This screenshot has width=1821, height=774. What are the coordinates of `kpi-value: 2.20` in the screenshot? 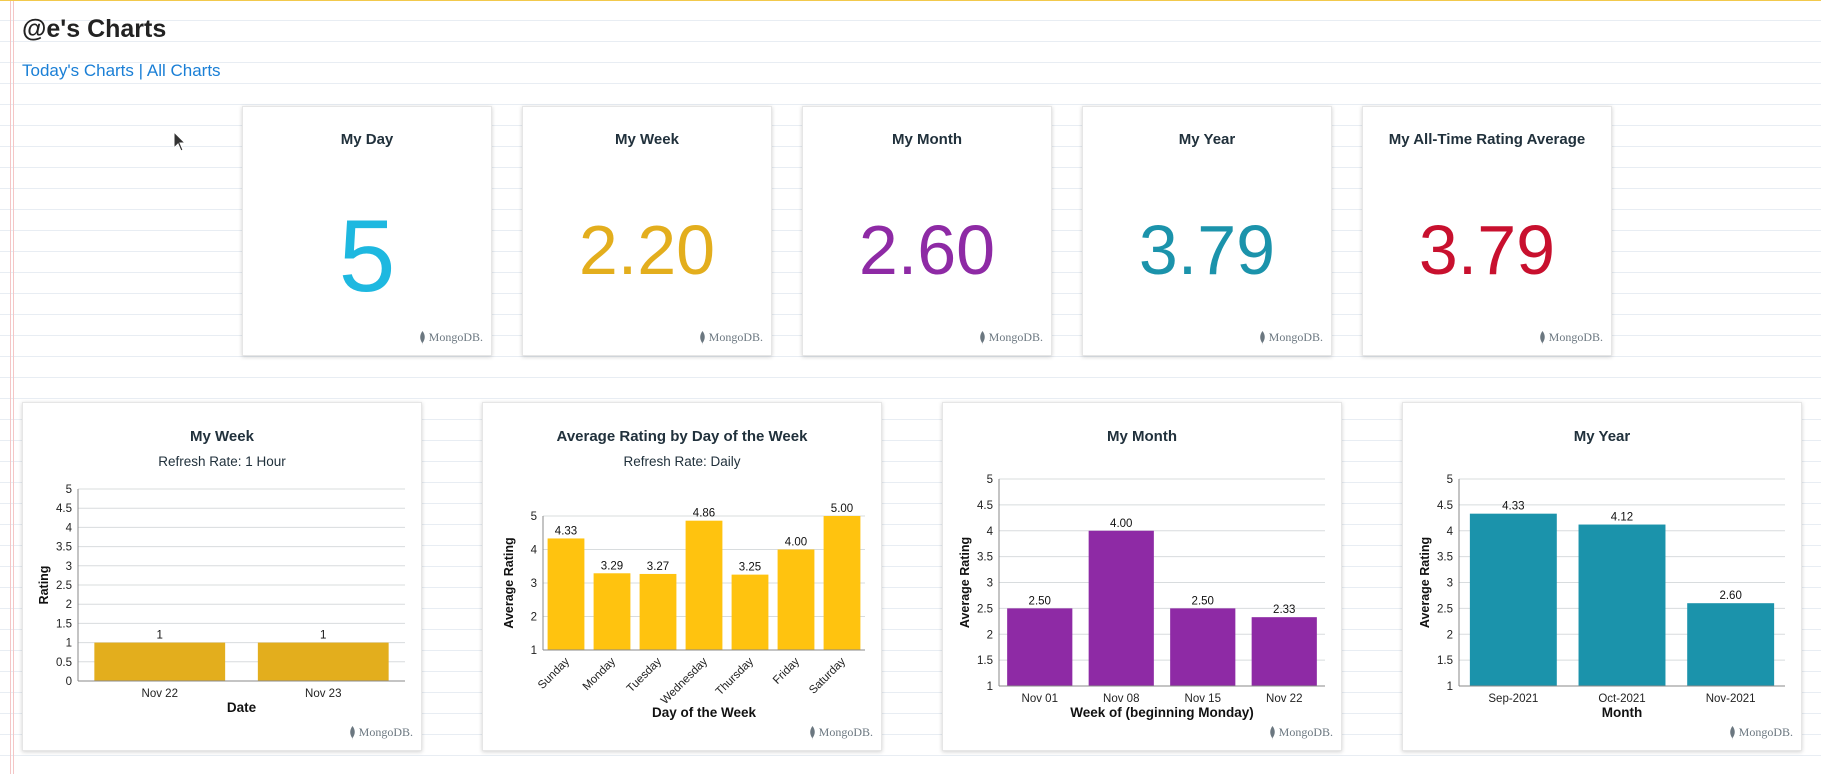 It's located at (647, 250).